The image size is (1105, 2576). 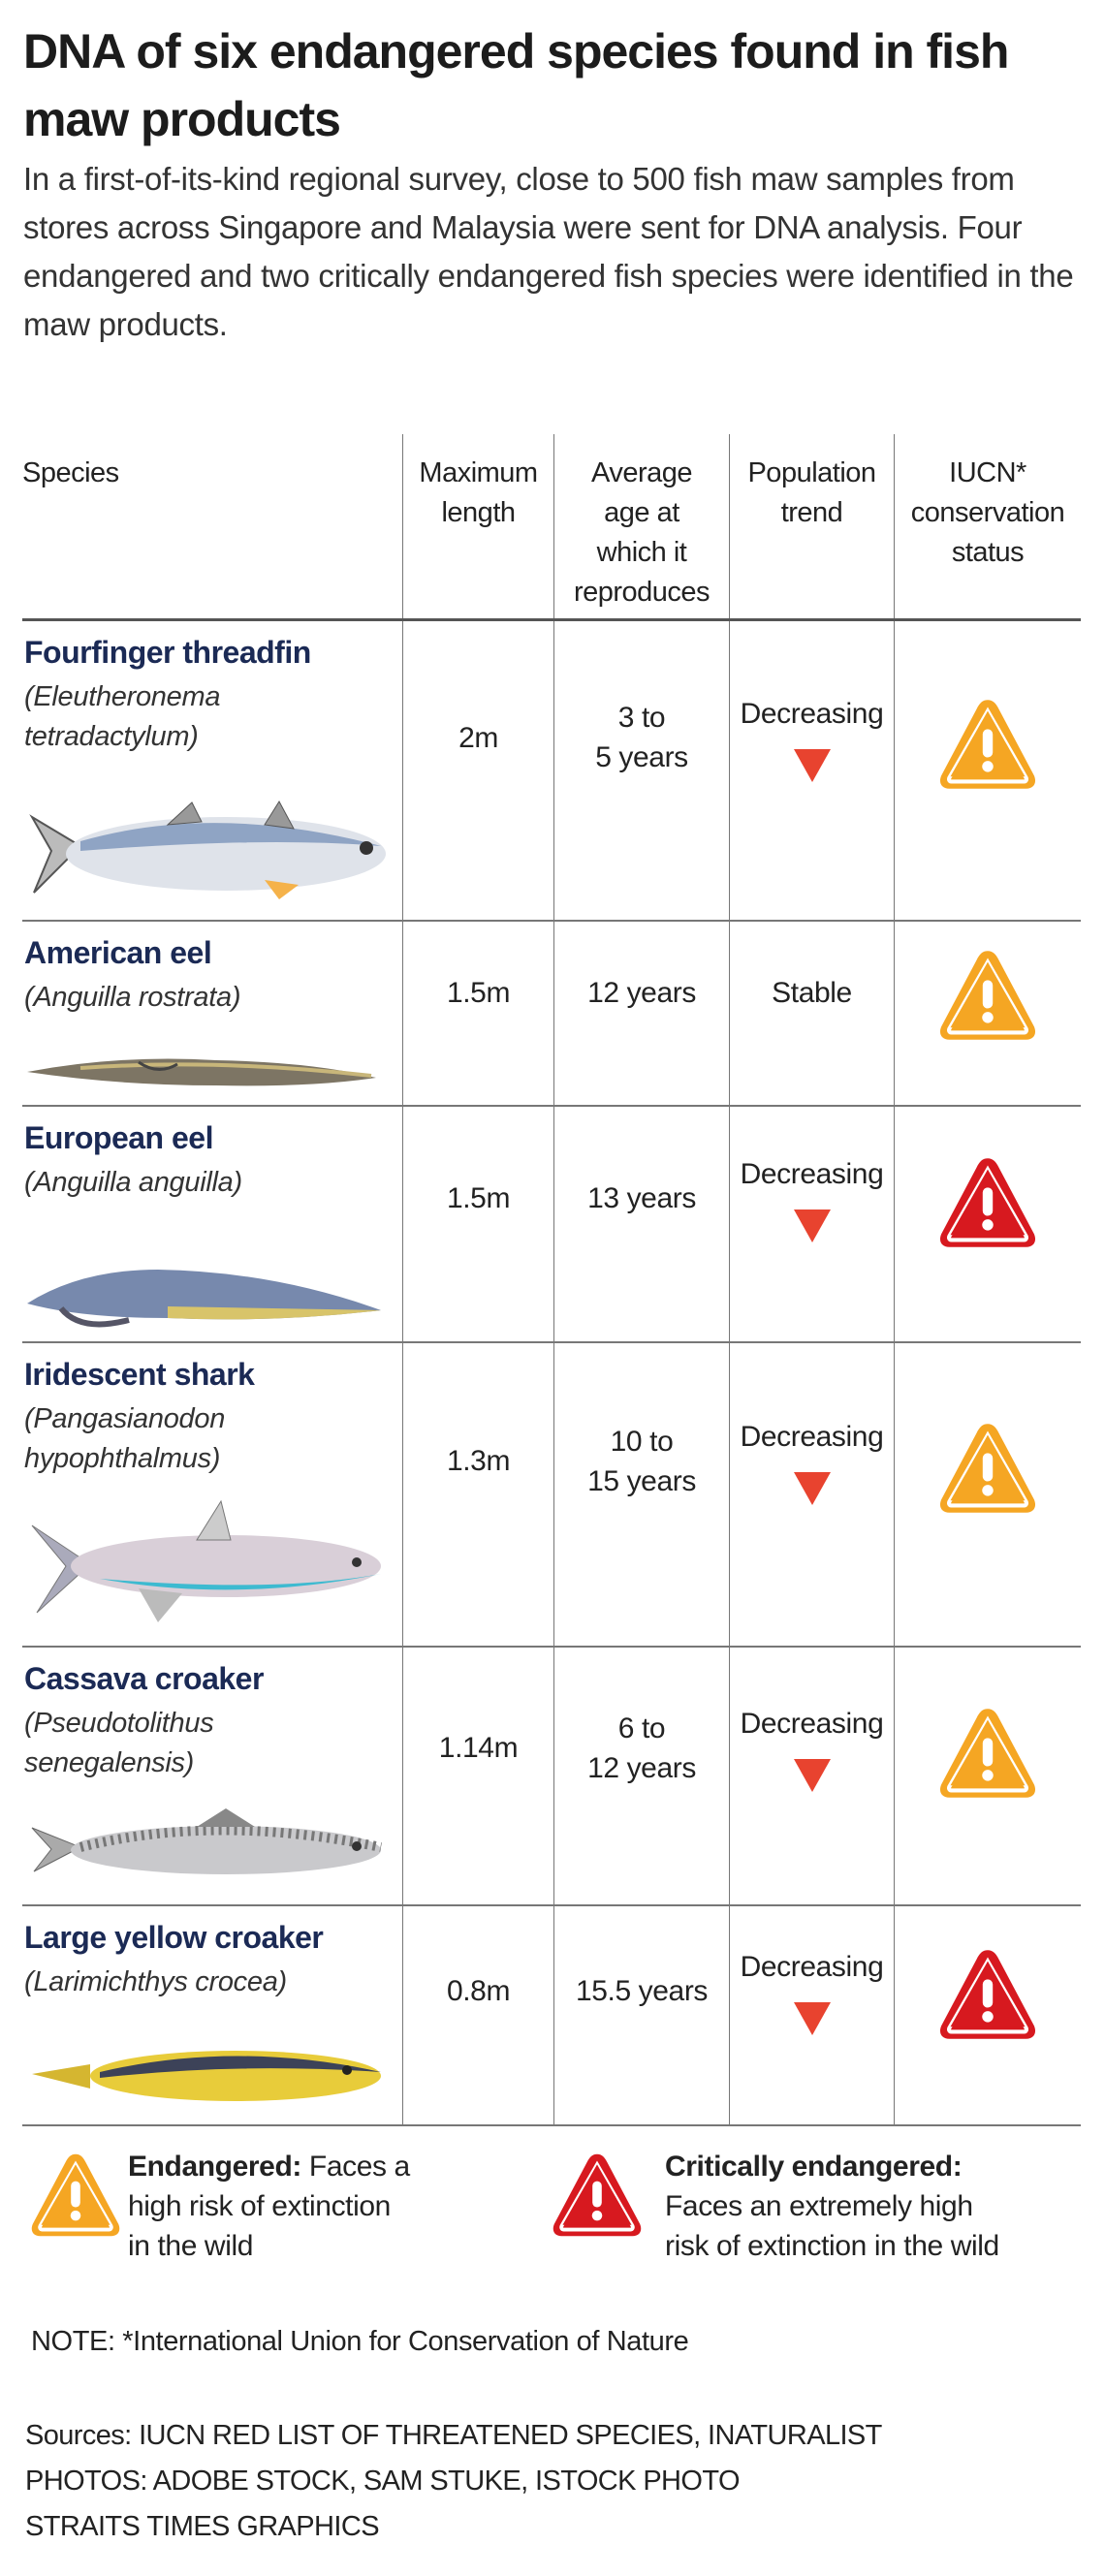 I want to click on trend-cell: Stable, so click(x=812, y=1013).